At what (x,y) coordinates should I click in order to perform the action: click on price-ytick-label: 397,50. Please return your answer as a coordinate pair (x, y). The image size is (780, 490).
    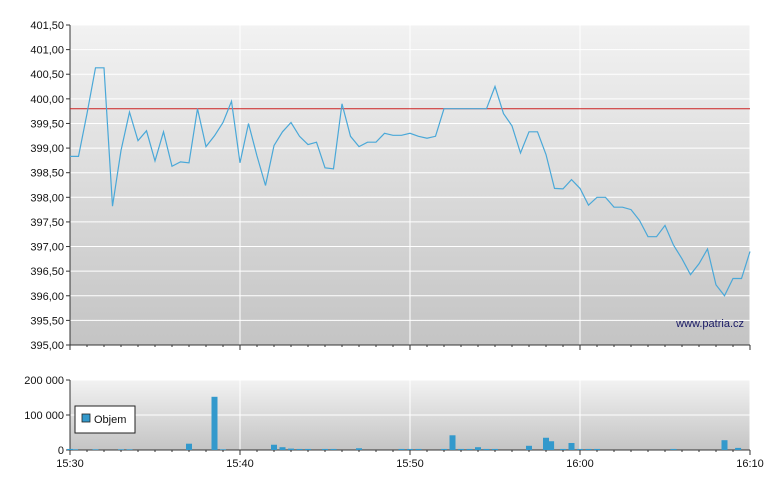
    Looking at the image, I should click on (47, 223).